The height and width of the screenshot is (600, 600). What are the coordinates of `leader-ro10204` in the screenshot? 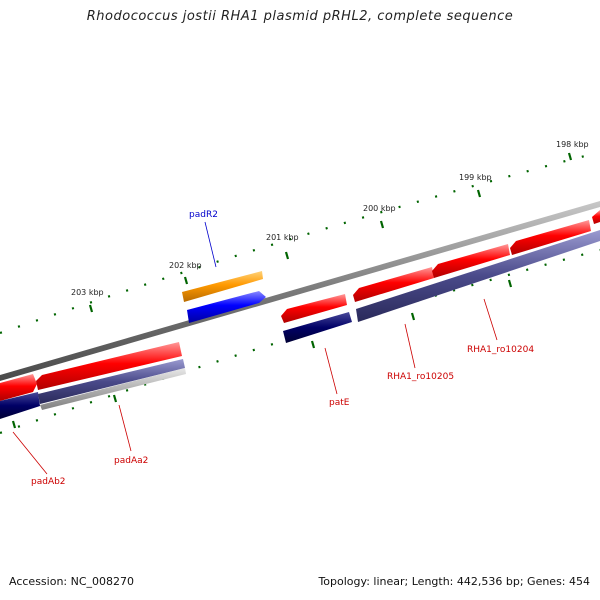 It's located at (490, 319).